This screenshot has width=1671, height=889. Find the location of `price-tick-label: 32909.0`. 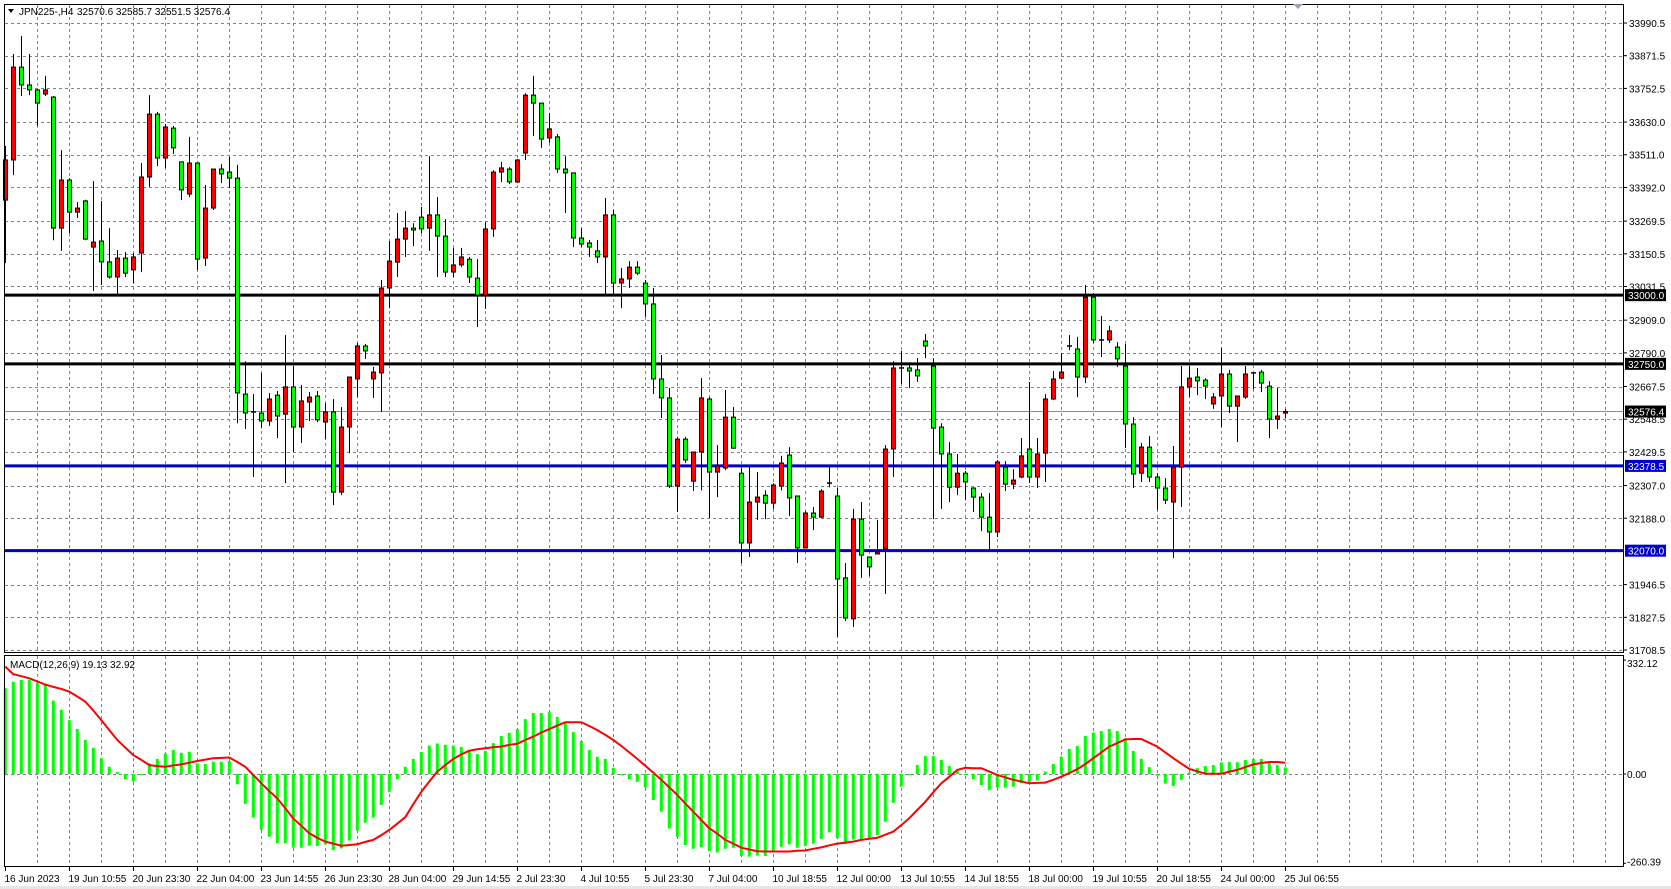

price-tick-label: 32909.0 is located at coordinates (1647, 321).